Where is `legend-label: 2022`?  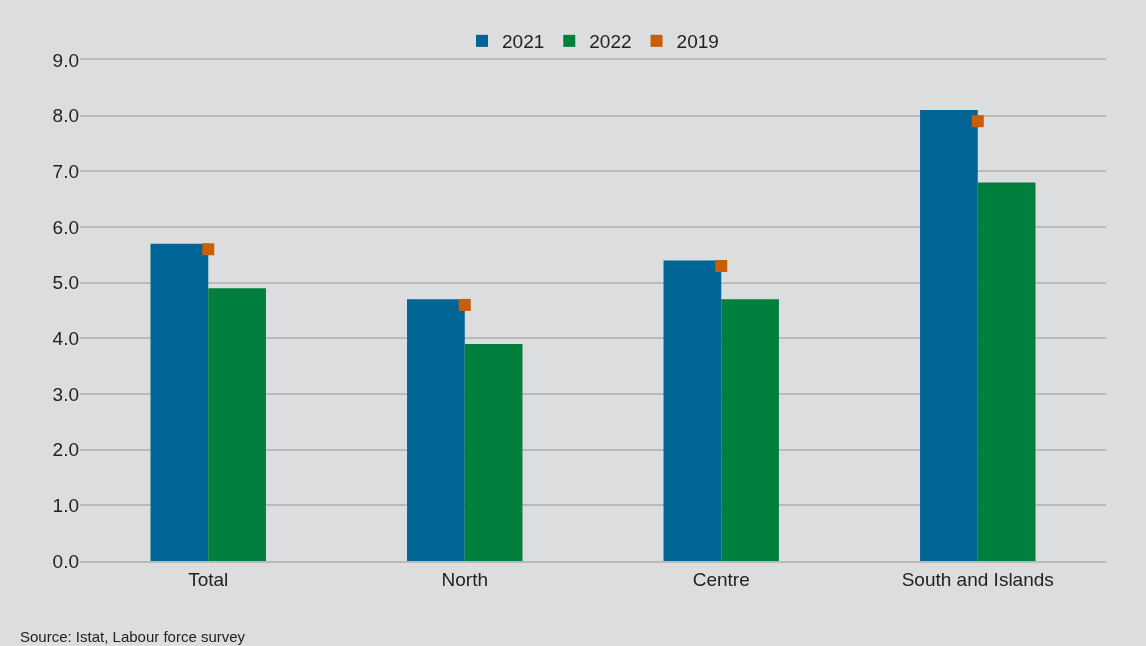 legend-label: 2022 is located at coordinates (610, 42).